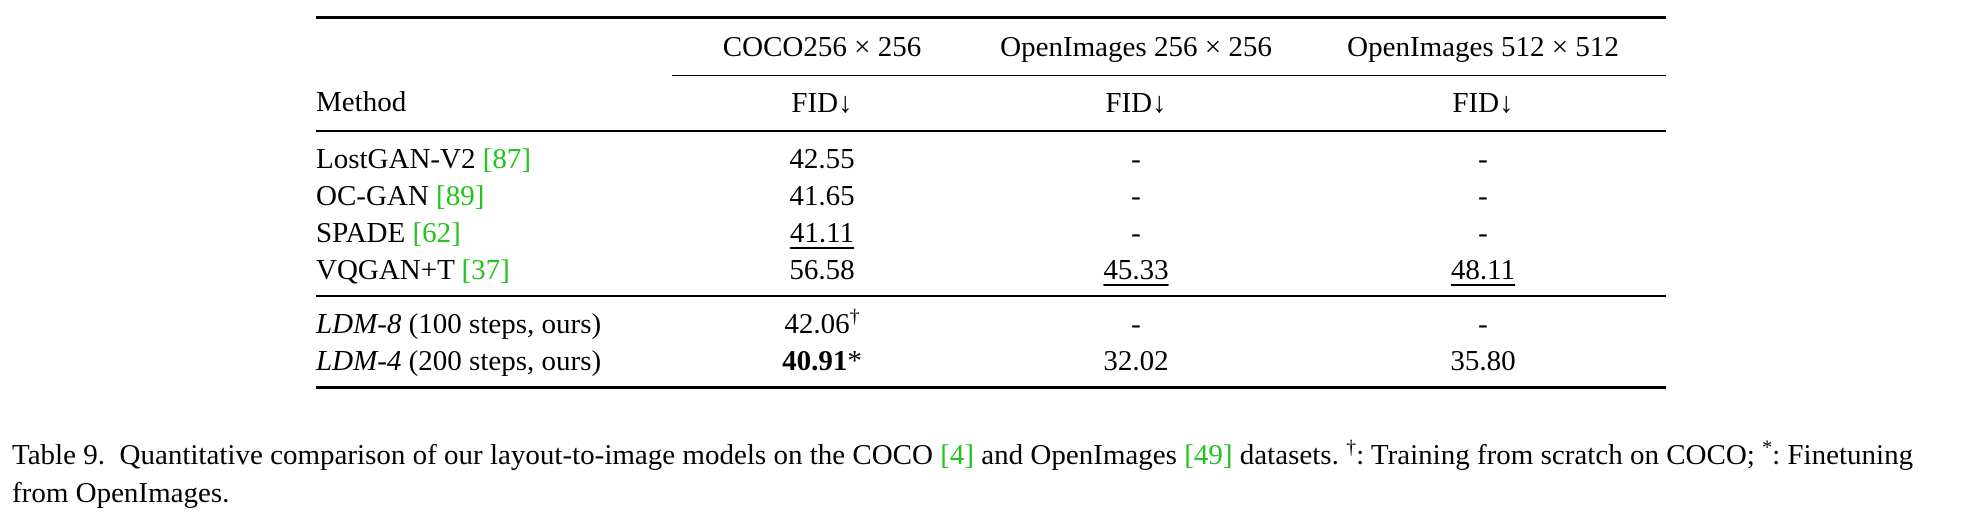  I want to click on table-row: LostGAN-V2 [87] 42.55 - -, so click(991, 155).